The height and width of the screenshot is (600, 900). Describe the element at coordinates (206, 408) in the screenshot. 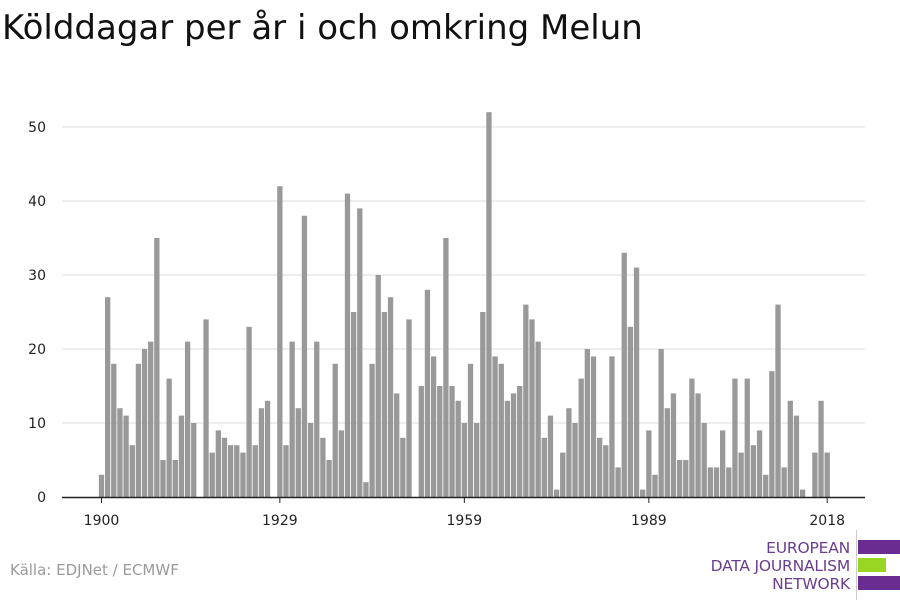

I see `bar-1917` at that location.